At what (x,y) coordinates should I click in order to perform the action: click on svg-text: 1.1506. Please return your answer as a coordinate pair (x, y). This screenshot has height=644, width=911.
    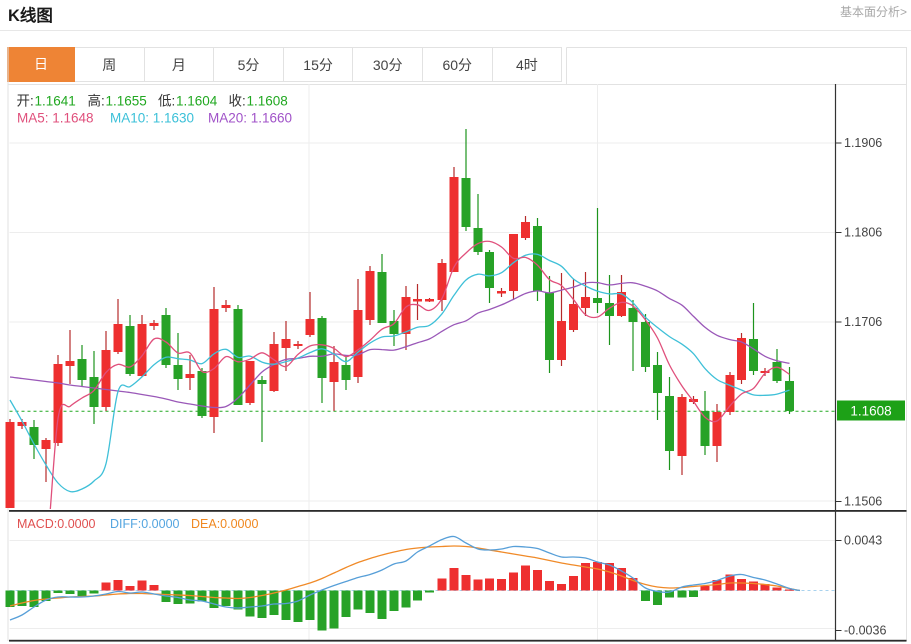
    Looking at the image, I should click on (863, 502).